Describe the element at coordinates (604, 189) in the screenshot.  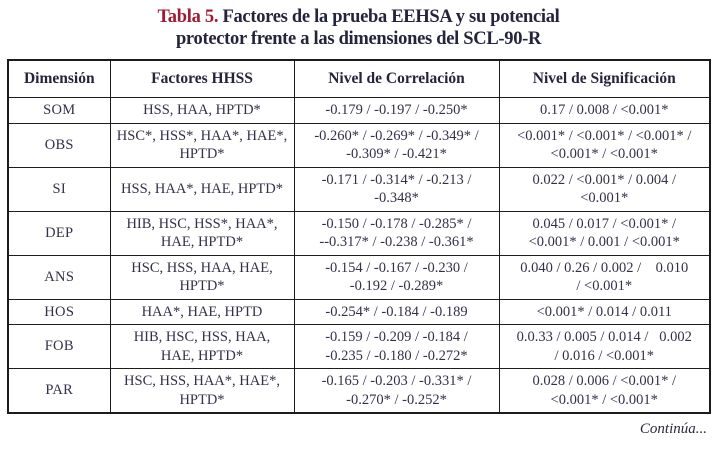
I see `cell-significacion: 0.022 / <0.001* / 0.004 / <0.001*` at that location.